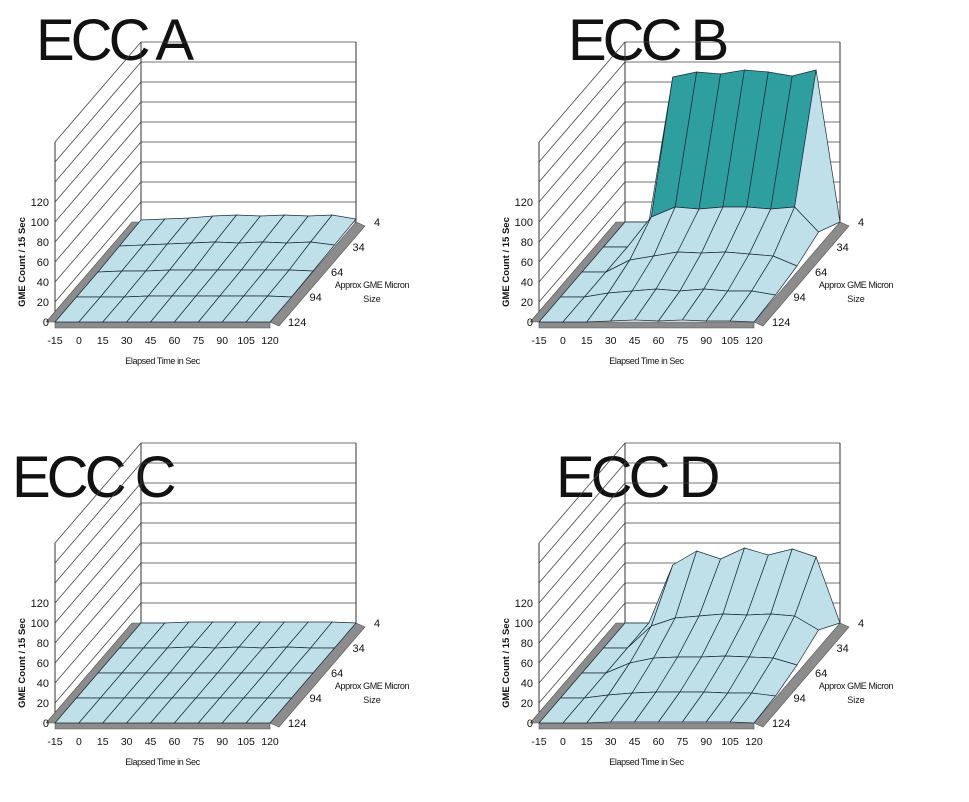 The image size is (969, 802). I want to click on chart-title: ECC B, so click(648, 40).